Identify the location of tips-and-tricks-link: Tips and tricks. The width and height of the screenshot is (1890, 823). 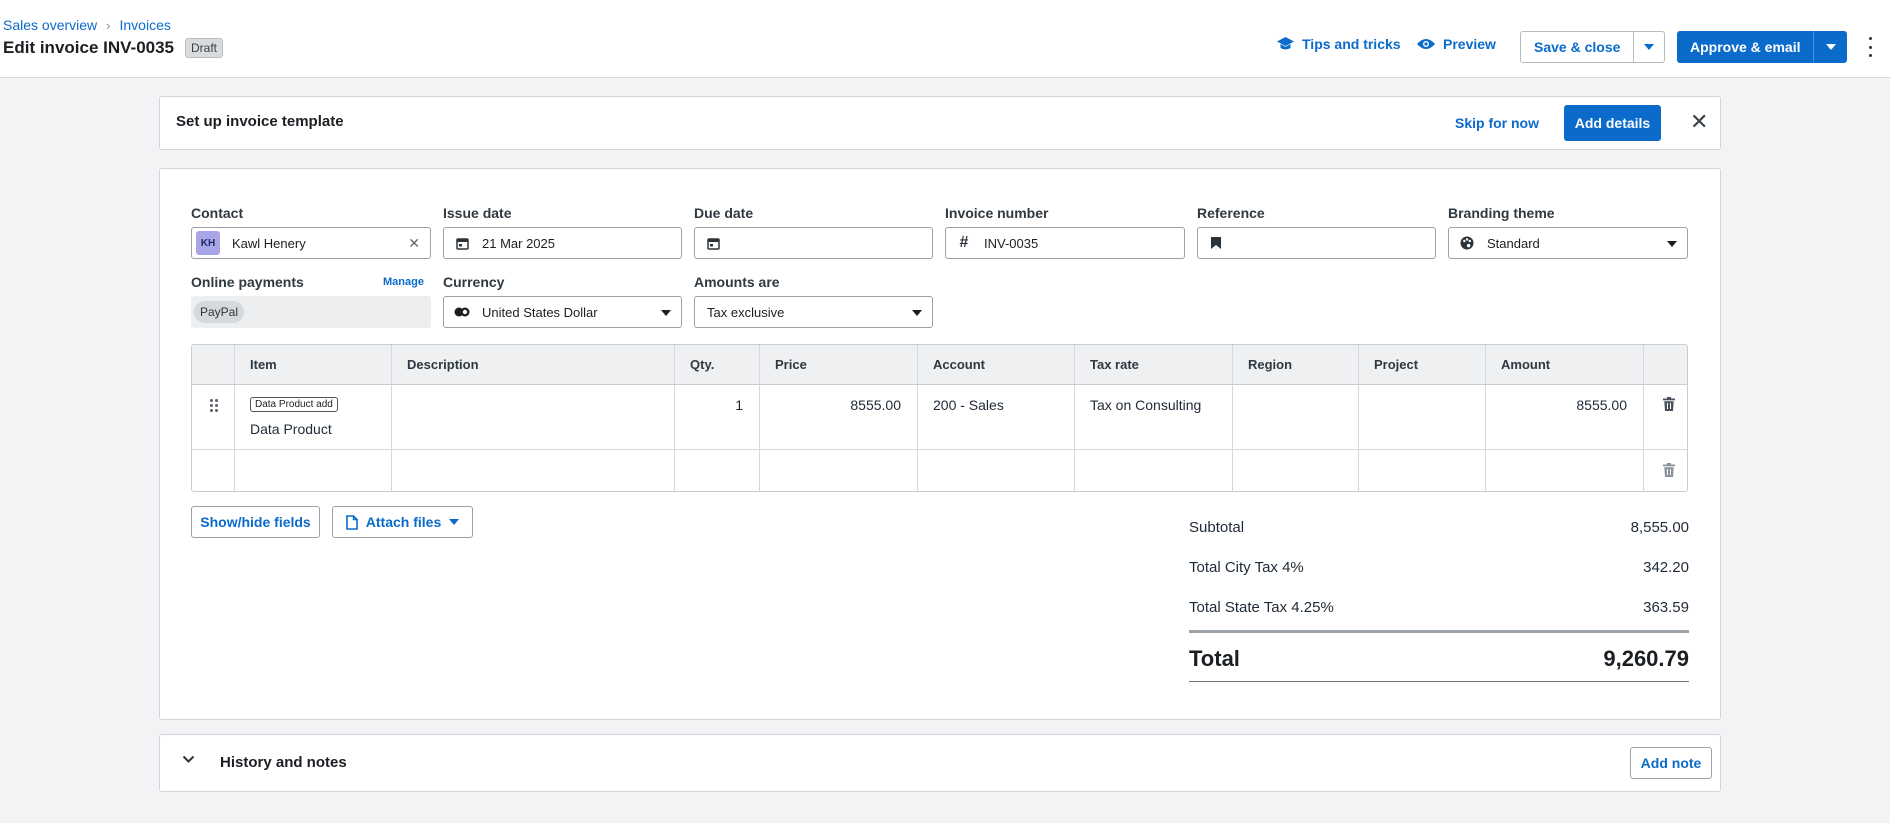
(1339, 44).